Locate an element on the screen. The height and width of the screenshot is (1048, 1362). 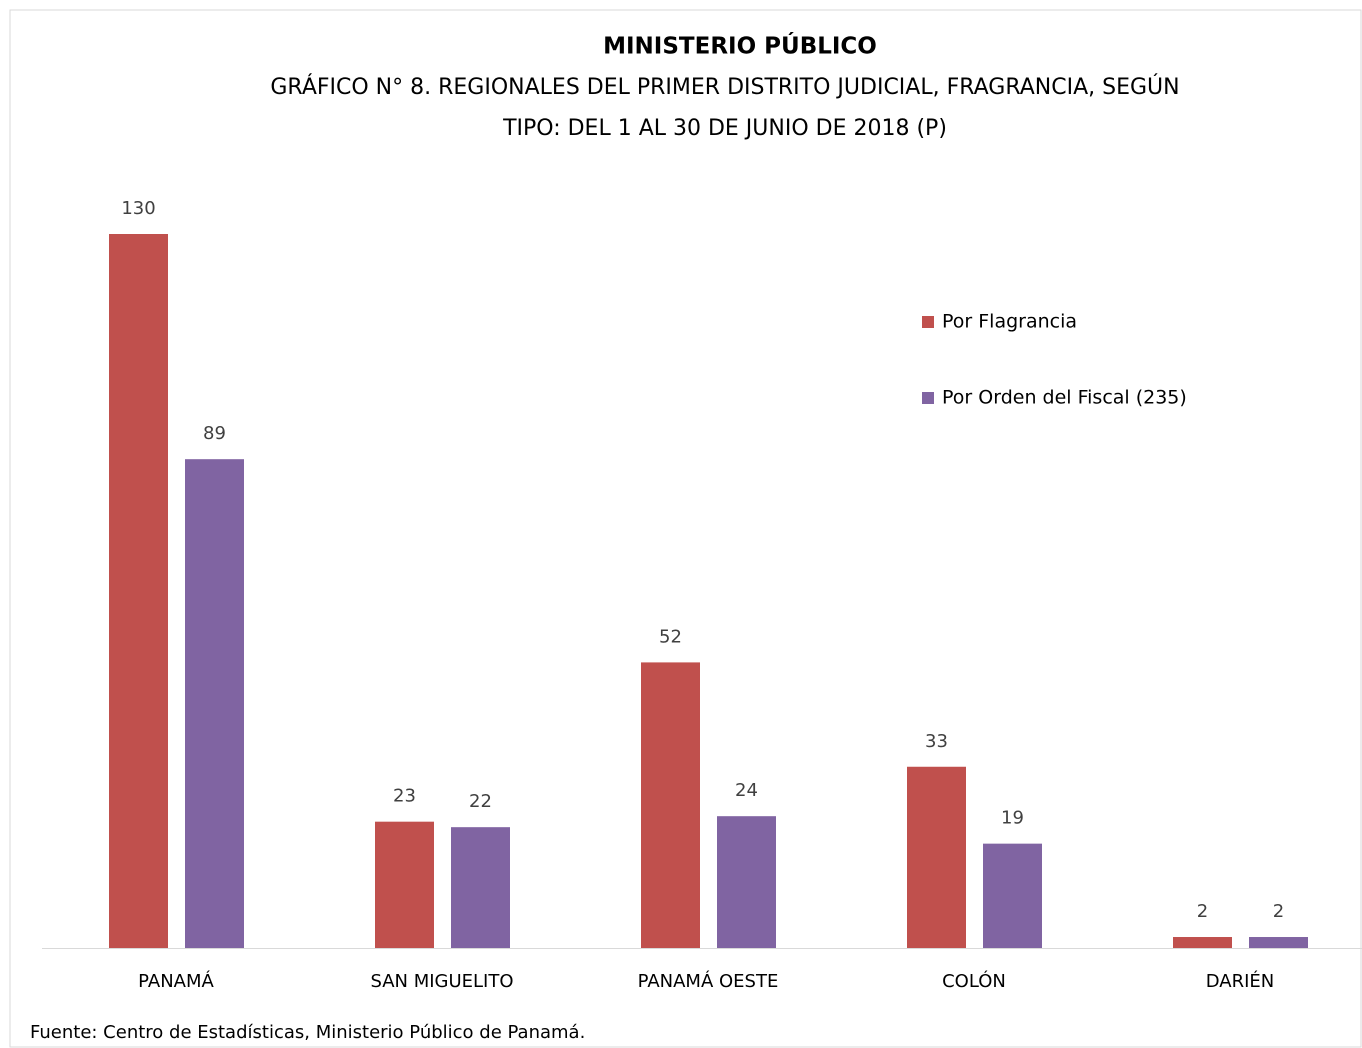
value-label: 23 is located at coordinates (404, 796).